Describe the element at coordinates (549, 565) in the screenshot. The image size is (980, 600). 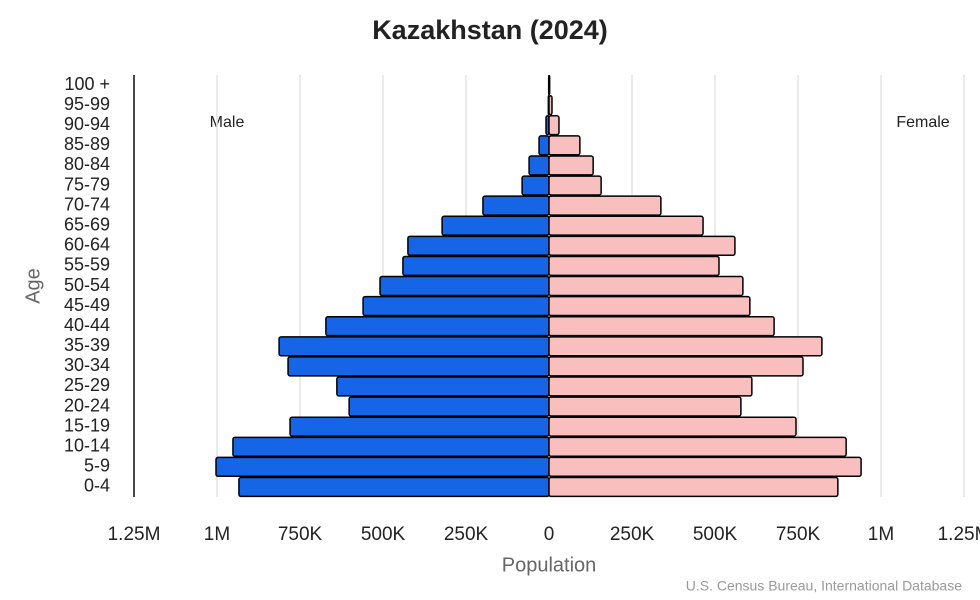
I see `x-axis-label: Population` at that location.